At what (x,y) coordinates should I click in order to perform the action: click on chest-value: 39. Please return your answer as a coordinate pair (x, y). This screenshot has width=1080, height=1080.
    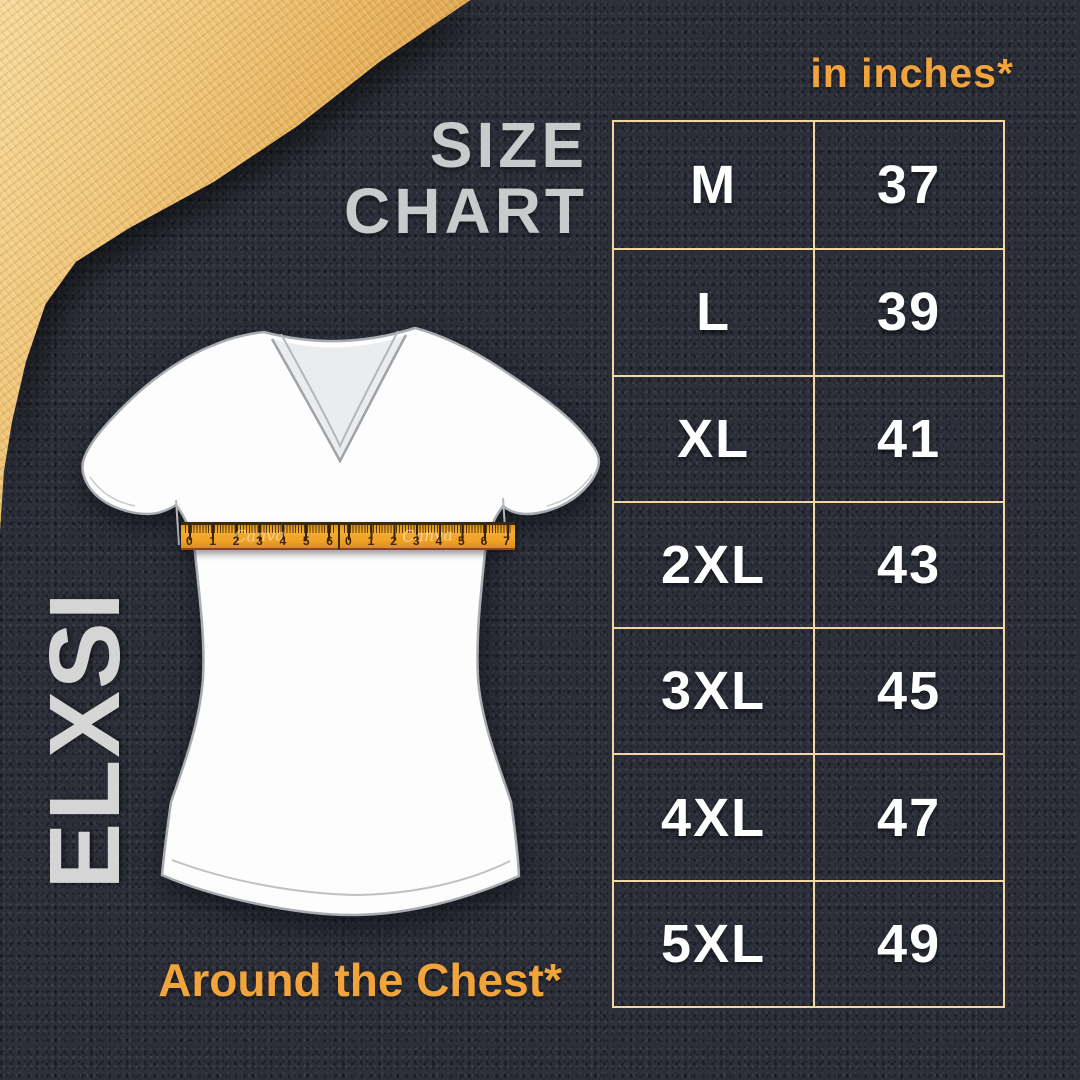
    Looking at the image, I should click on (908, 311).